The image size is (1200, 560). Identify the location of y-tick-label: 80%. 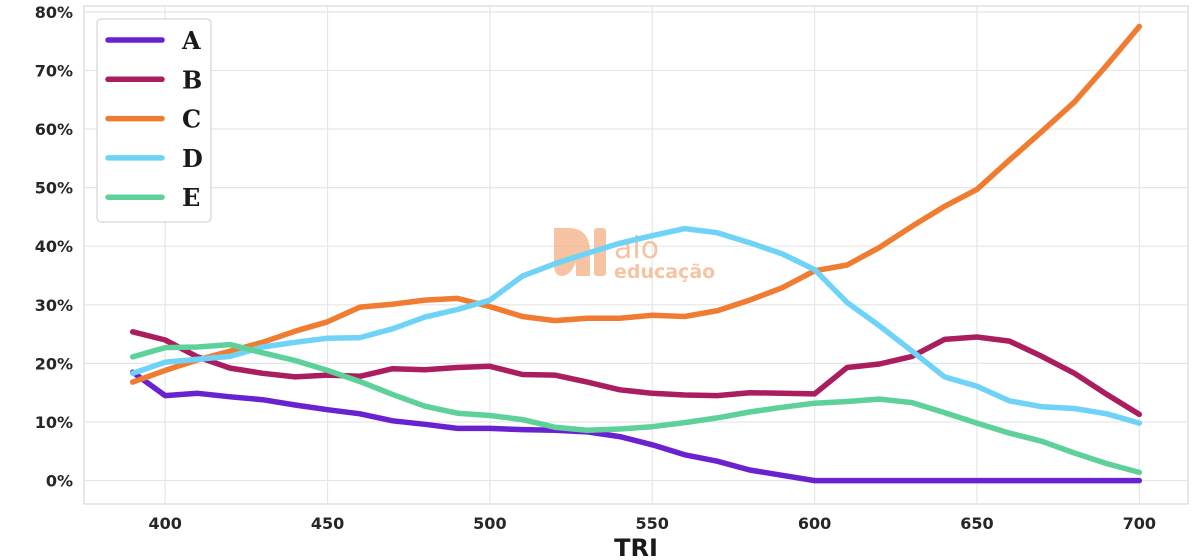
(54, 12).